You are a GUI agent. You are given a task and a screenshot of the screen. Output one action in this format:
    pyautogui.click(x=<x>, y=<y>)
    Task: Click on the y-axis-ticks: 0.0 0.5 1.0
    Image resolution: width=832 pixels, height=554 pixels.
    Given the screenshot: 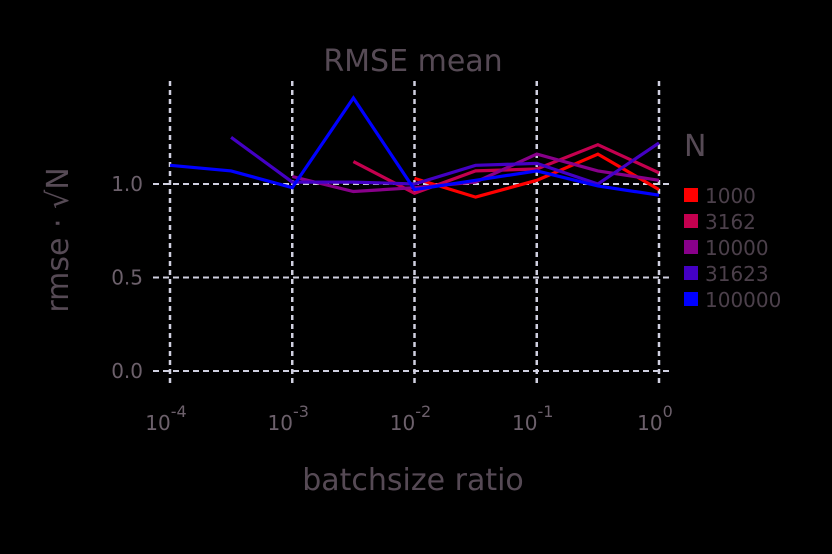 What is the action you would take?
    pyautogui.click(x=127, y=277)
    